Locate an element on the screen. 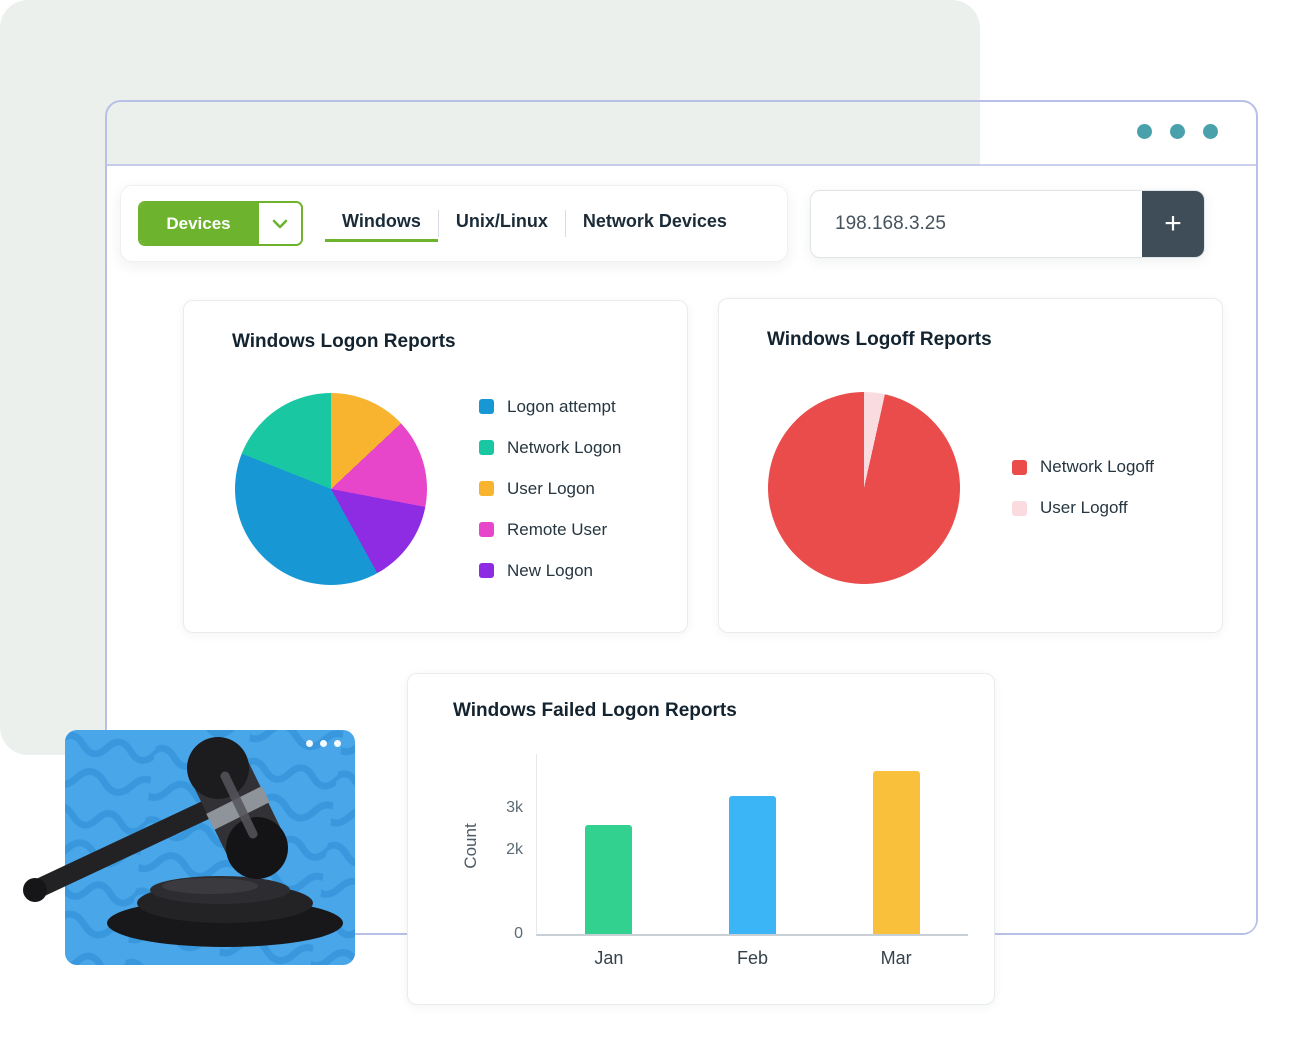  legend-item: Remote User is located at coordinates (550, 530).